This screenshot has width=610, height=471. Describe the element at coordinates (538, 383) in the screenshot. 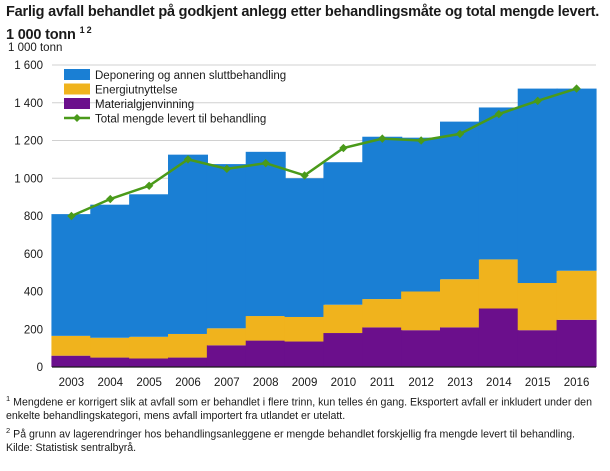

I see `x-tick-label: 2015` at that location.